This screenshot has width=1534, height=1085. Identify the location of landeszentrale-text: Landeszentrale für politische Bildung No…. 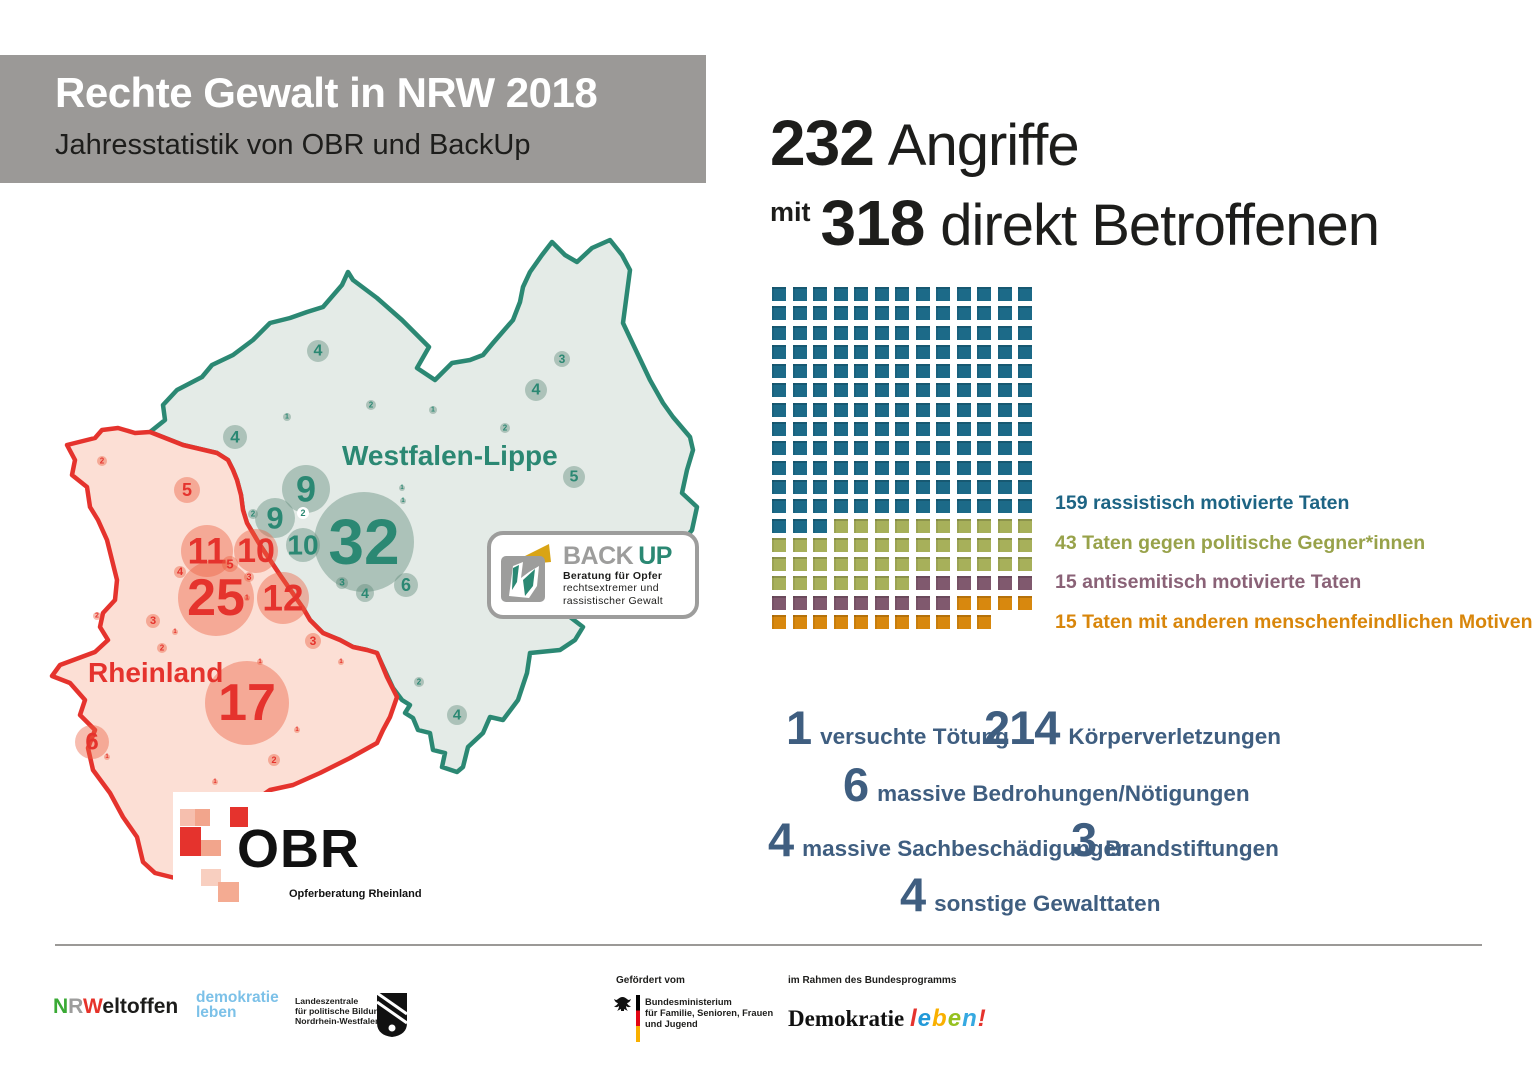
(340, 1011).